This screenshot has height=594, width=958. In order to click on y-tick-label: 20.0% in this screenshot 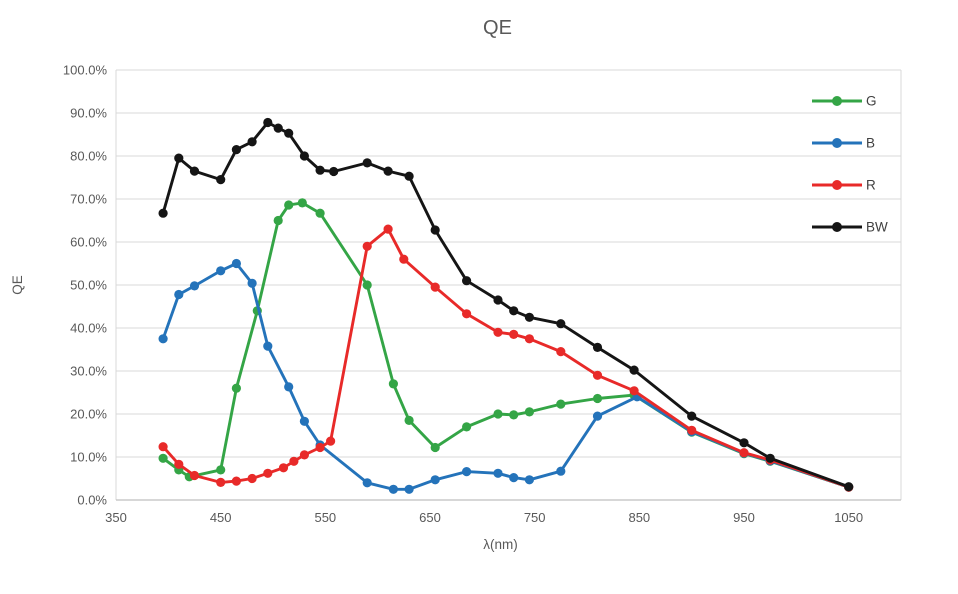, I will do `click(88, 414)`.